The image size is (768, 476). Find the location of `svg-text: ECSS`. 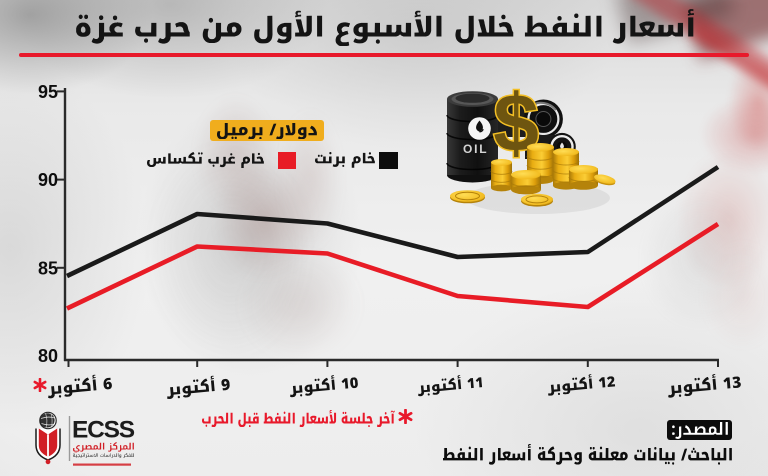

svg-text: ECSS is located at coordinates (103, 430).